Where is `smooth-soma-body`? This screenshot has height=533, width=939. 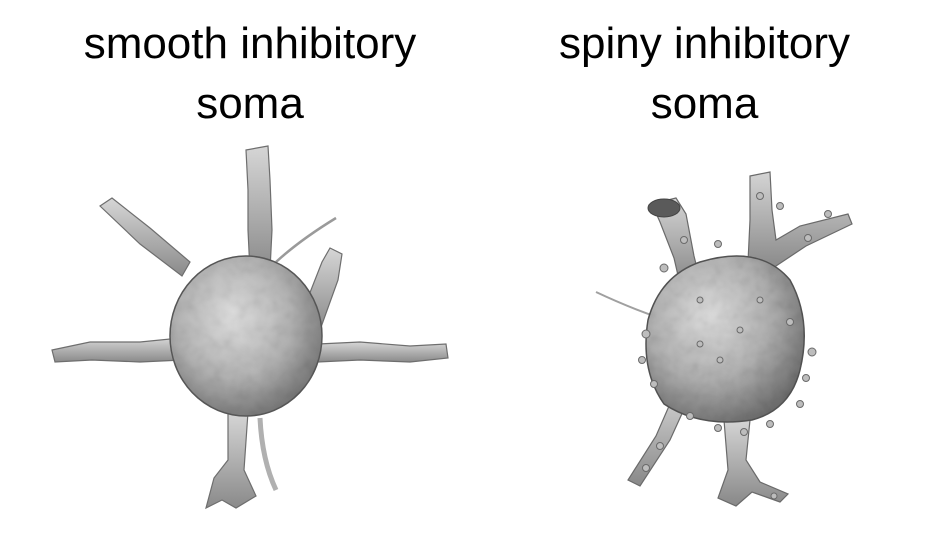
smooth-soma-body is located at coordinates (246, 336).